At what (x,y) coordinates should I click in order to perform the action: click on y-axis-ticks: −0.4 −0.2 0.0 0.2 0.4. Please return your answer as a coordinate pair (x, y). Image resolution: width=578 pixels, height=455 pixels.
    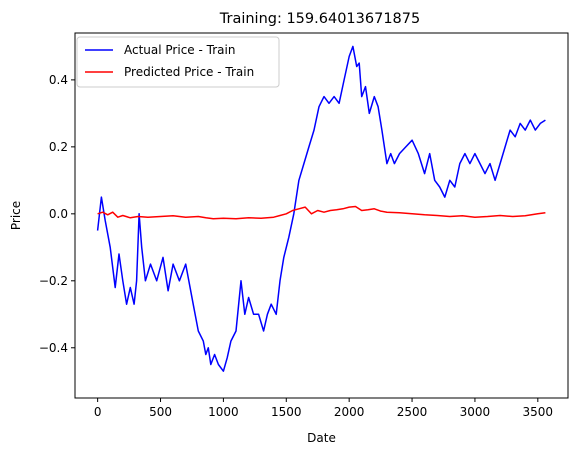
    Looking at the image, I should click on (57, 214).